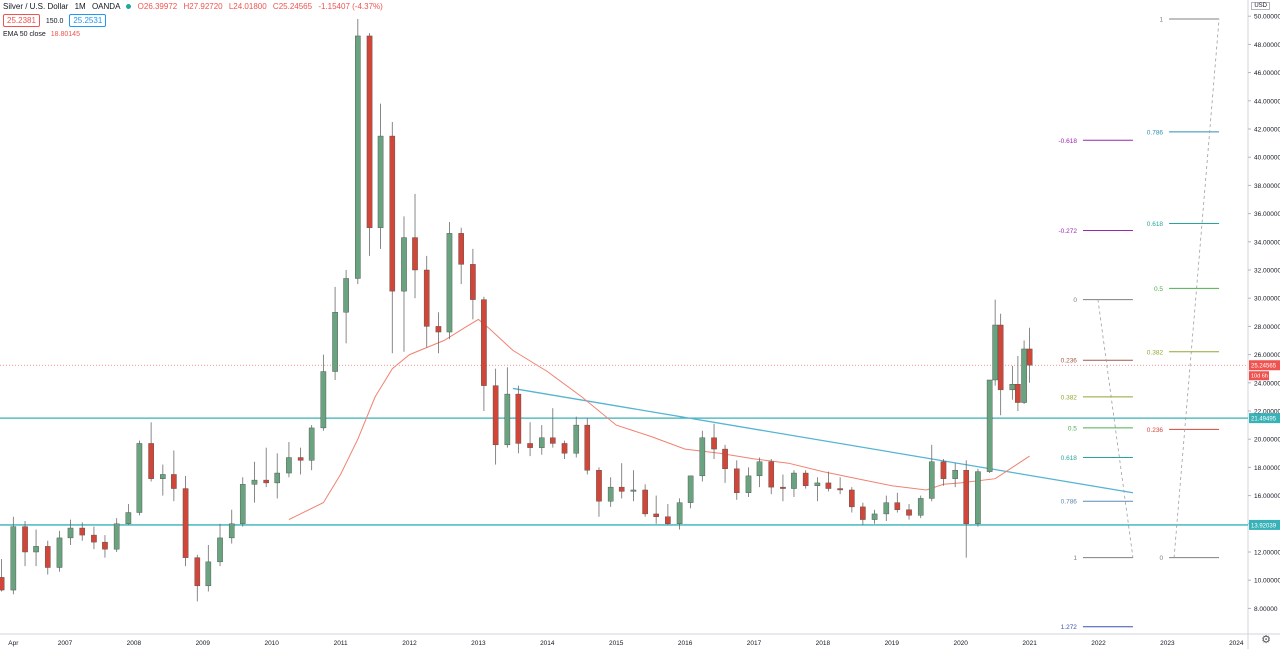  I want to click on fib-left-trend-dashed, so click(1115, 428).